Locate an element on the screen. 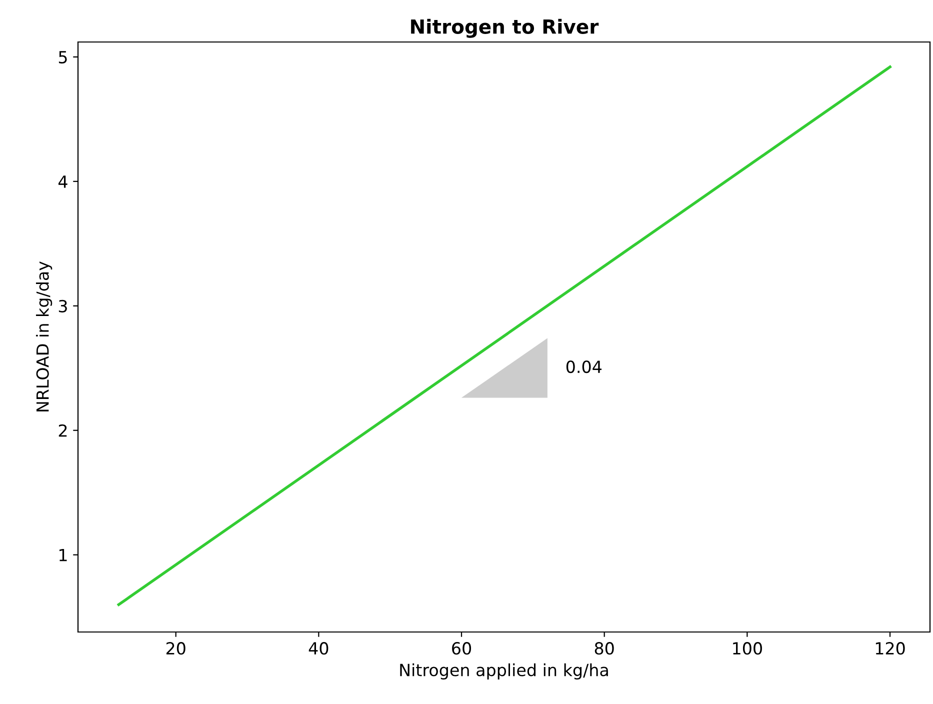 The width and height of the screenshot is (933, 704). y-axis-title: NRLOAD in kg/day is located at coordinates (44, 336).